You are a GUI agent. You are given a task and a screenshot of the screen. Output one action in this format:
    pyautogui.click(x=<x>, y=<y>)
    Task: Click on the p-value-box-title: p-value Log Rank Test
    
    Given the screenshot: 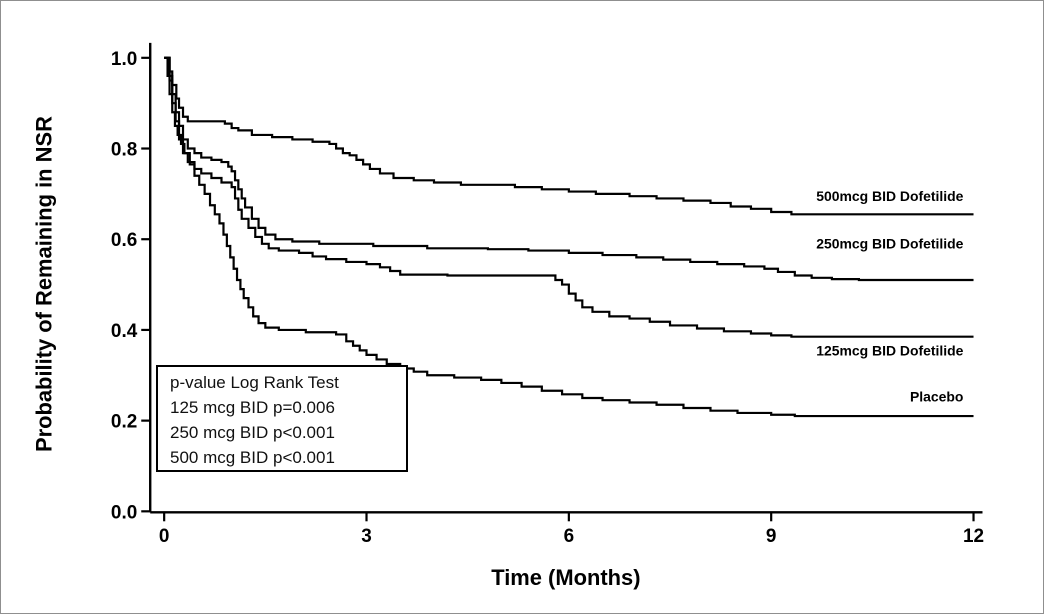 What is the action you would take?
    pyautogui.click(x=254, y=382)
    